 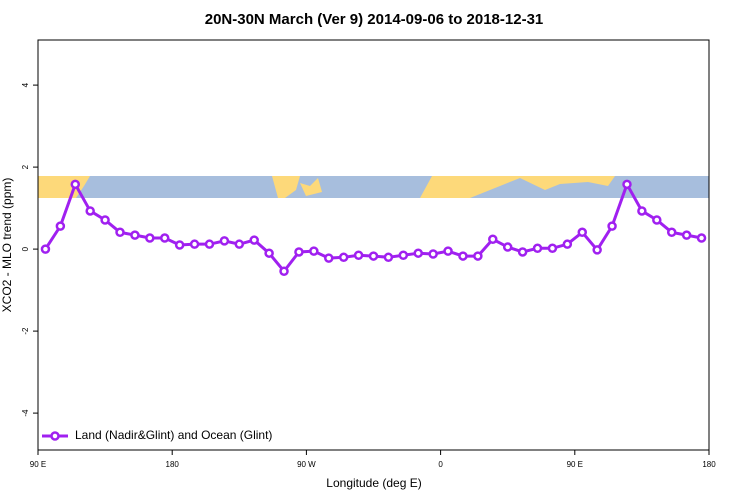 What do you see at coordinates (373, 483) in the screenshot?
I see `x-axis-label: Longitude (deg E)` at bounding box center [373, 483].